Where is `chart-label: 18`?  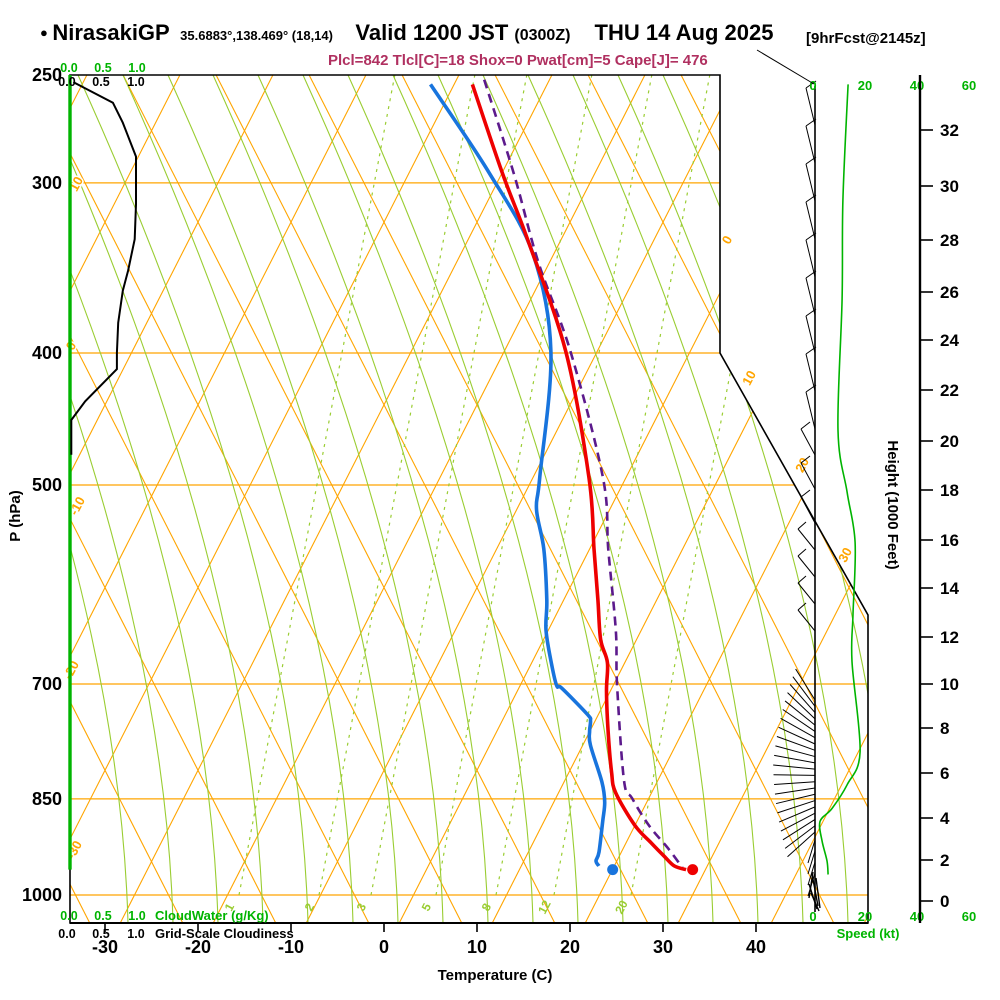 chart-label: 18 is located at coordinates (949, 490).